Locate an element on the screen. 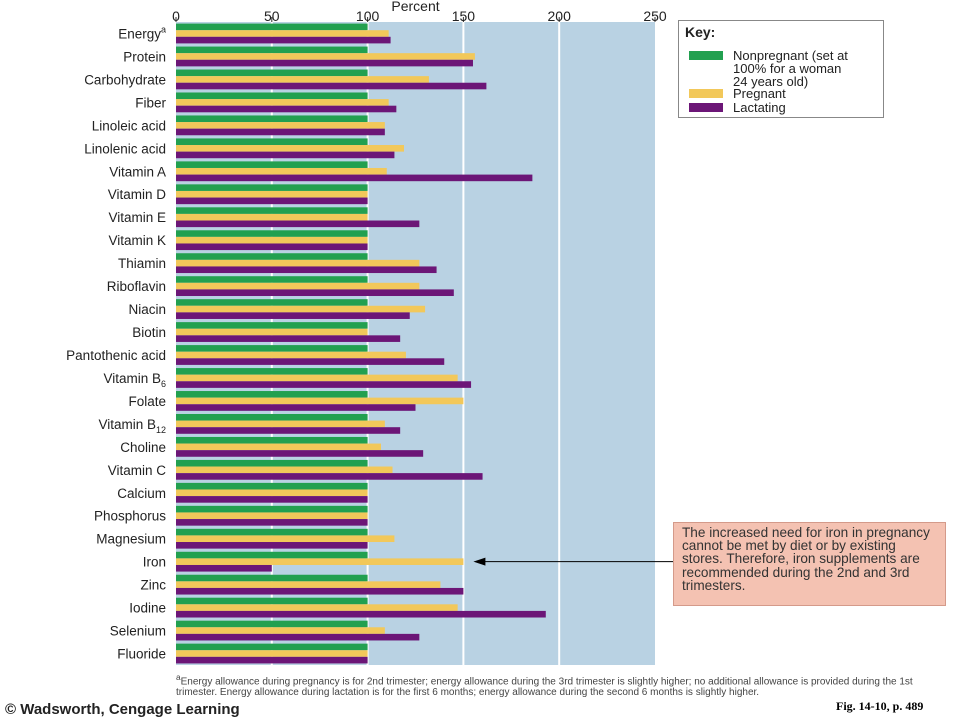 Image resolution: width=960 pixels, height=720 pixels. category-label-text: Phosphorus is located at coordinates (130, 516).